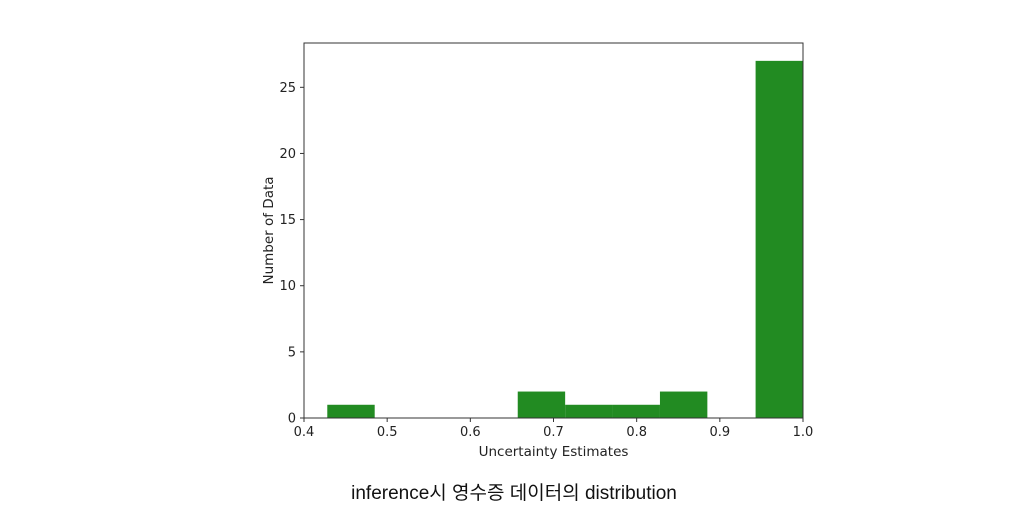 The width and height of the screenshot is (1028, 509). Describe the element at coordinates (470, 432) in the screenshot. I see `x-tick-label: 0.6` at that location.